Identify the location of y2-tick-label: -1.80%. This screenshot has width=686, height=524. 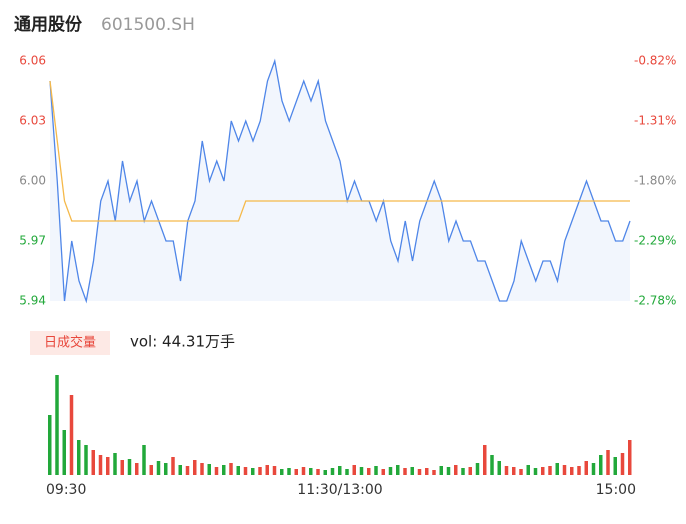
(655, 181).